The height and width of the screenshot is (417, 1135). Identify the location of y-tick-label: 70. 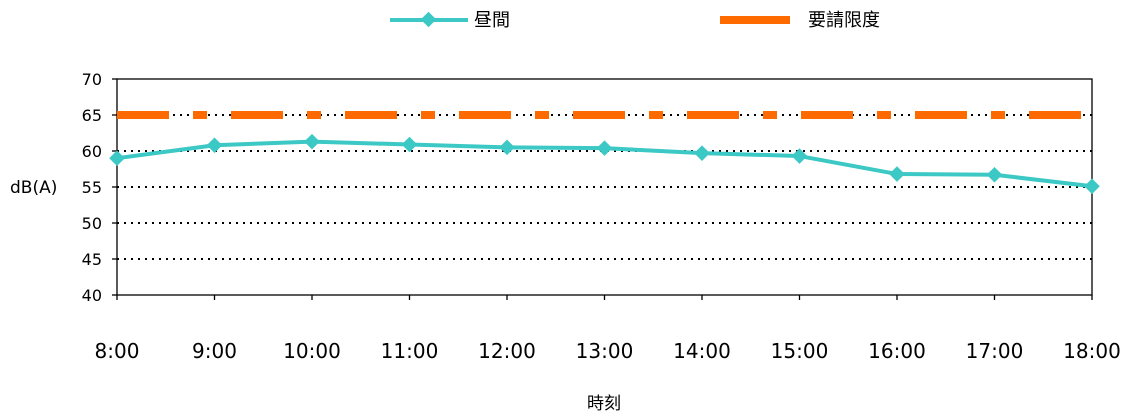
(92, 79).